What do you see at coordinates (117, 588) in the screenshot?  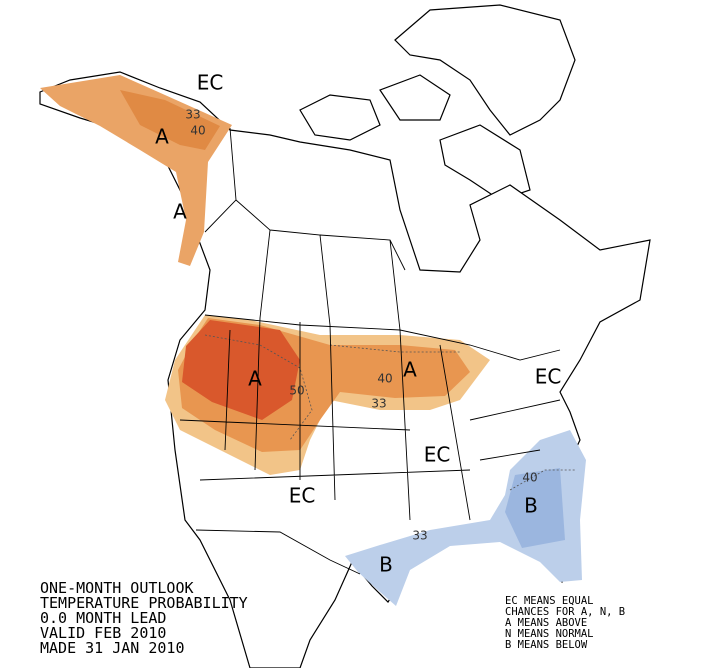 I see `title-line: ONE-MONTH OUTLOOK` at bounding box center [117, 588].